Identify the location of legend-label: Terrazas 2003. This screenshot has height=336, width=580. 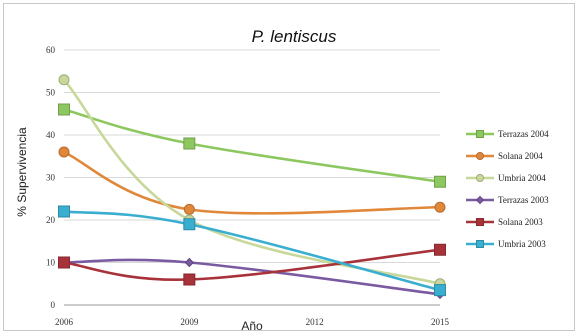
(523, 200).